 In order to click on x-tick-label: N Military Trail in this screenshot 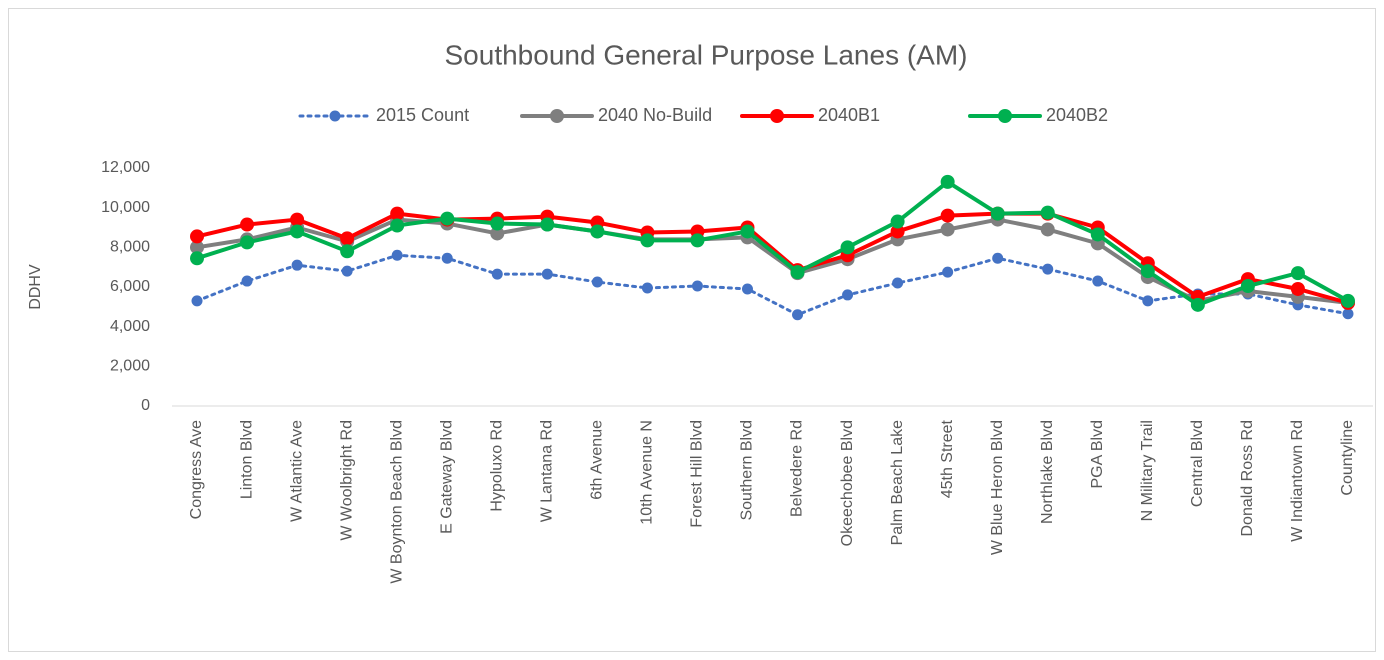, I will do `click(1147, 470)`.